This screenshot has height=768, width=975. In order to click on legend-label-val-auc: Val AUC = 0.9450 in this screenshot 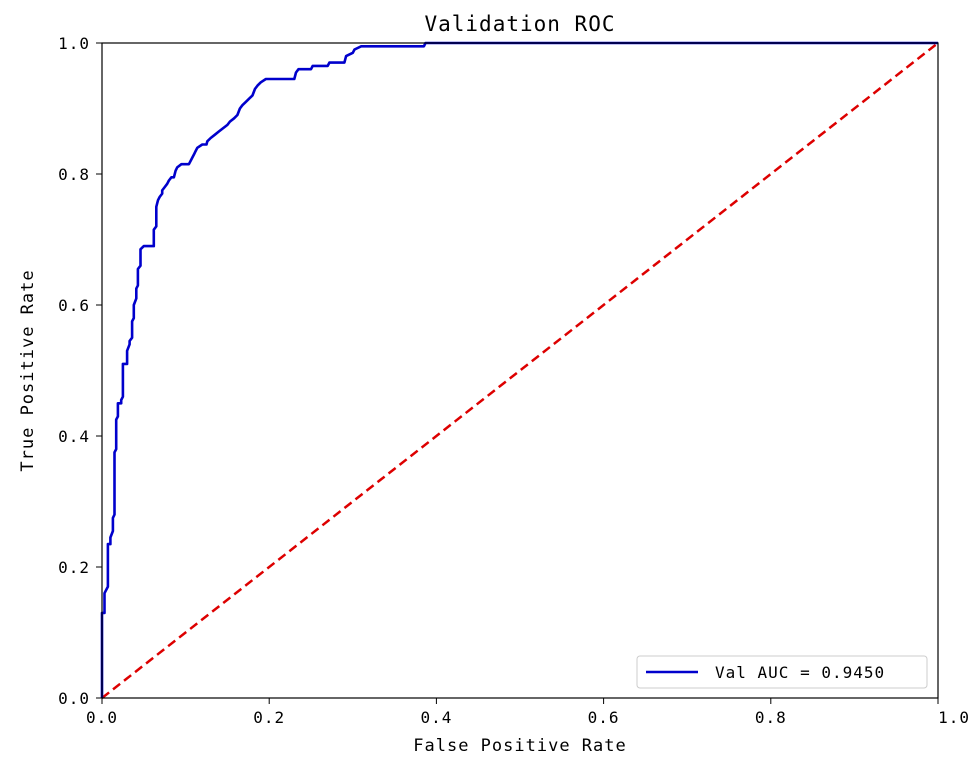, I will do `click(800, 672)`.